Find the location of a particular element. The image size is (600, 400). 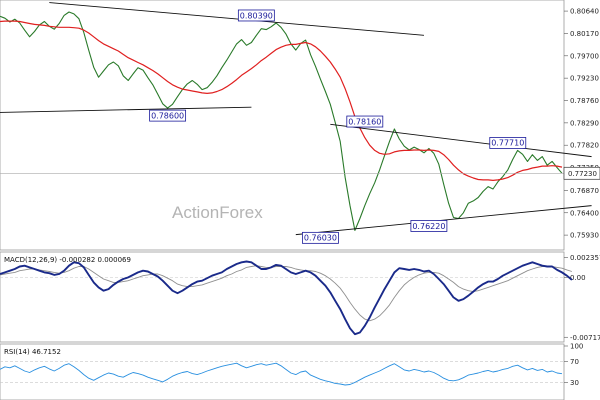

price-annotation-1: 0.78600 is located at coordinates (167, 115).